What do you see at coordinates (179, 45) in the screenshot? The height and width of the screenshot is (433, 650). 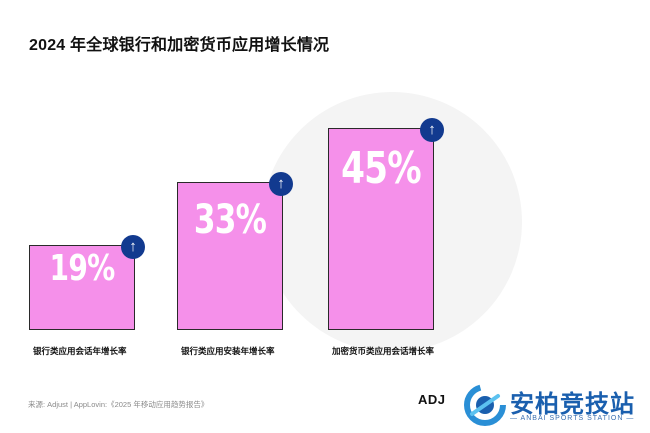 I see `chart-title: 2024 年全球银行和加密货币应用增长情况` at bounding box center [179, 45].